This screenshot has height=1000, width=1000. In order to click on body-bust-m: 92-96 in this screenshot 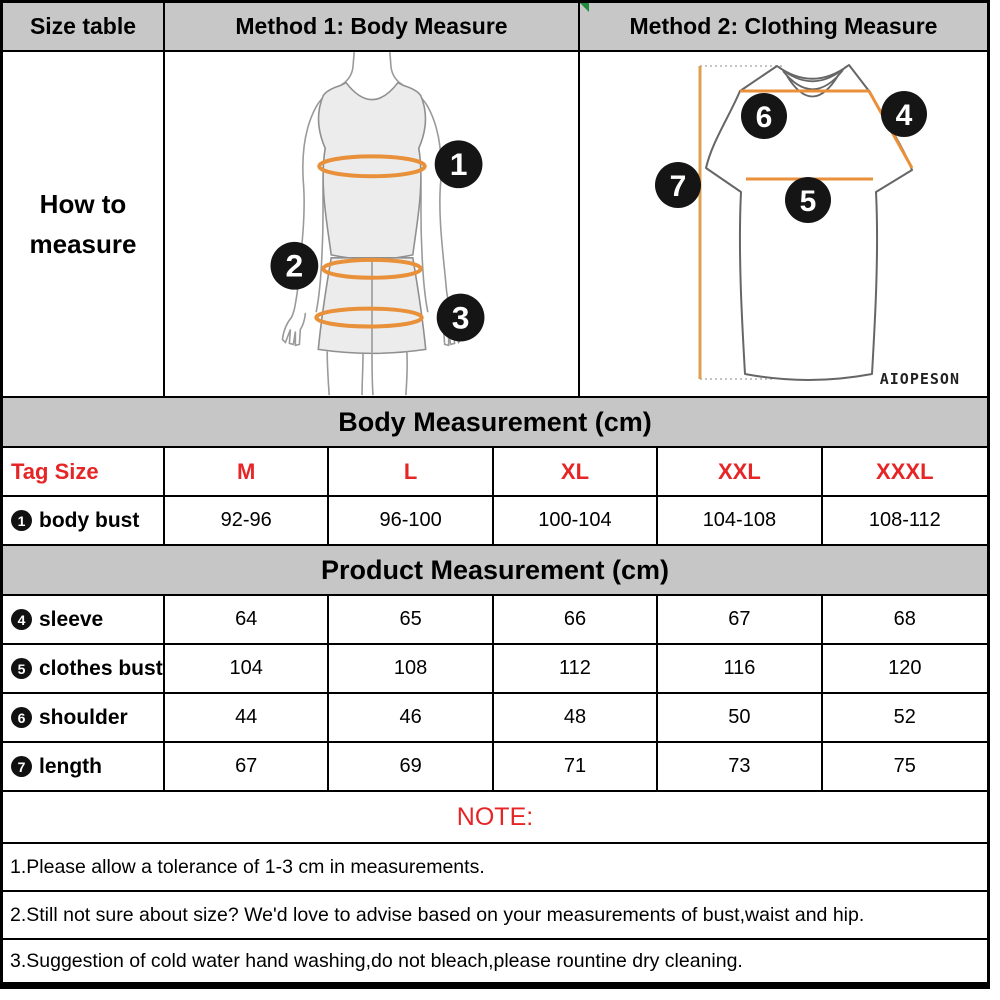, I will do `click(247, 520)`.